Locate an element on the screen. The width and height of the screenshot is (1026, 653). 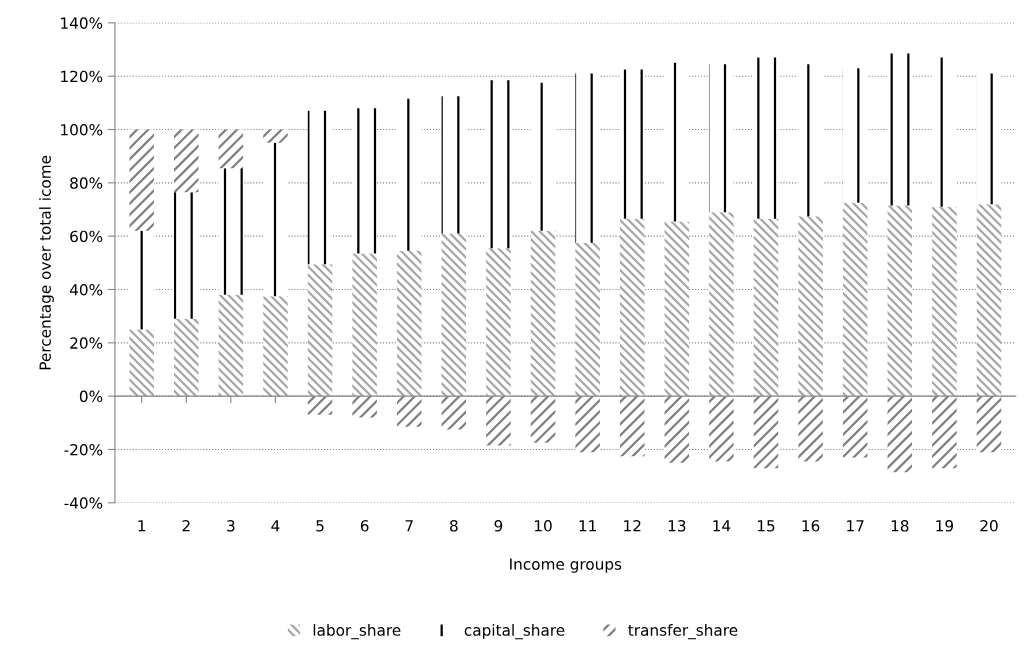
y-tick-label: 120% is located at coordinates (82, 76).